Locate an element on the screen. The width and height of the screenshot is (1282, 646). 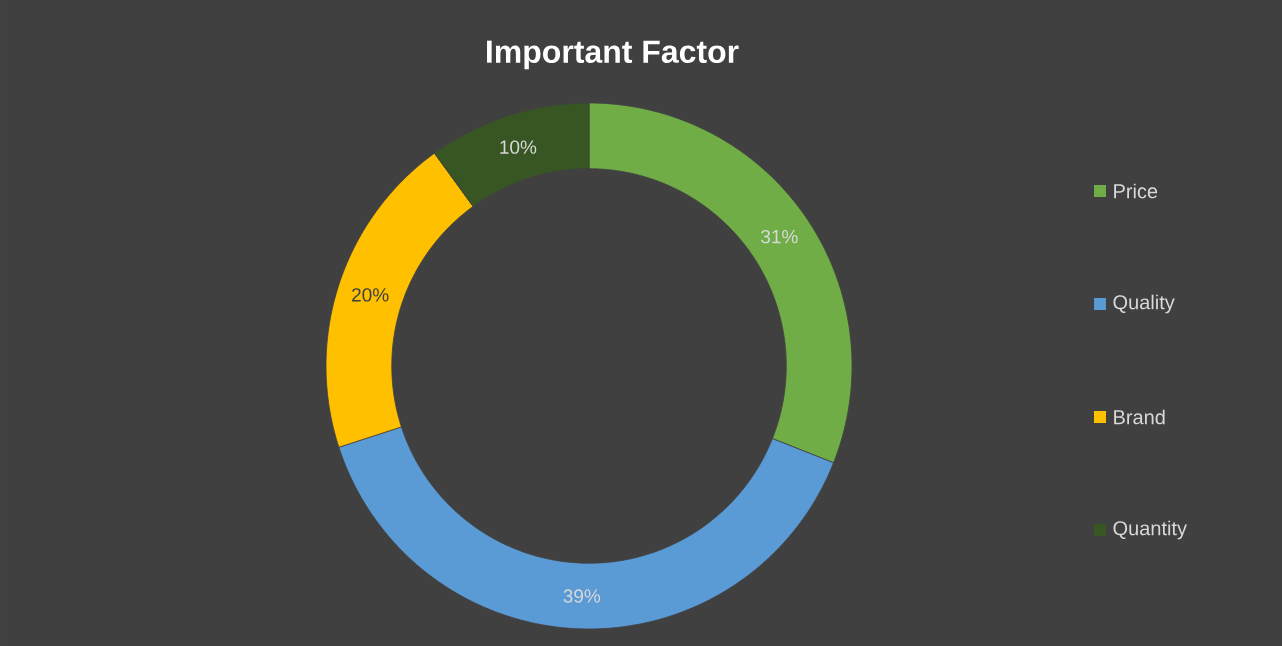
data-label: 39% is located at coordinates (582, 596).